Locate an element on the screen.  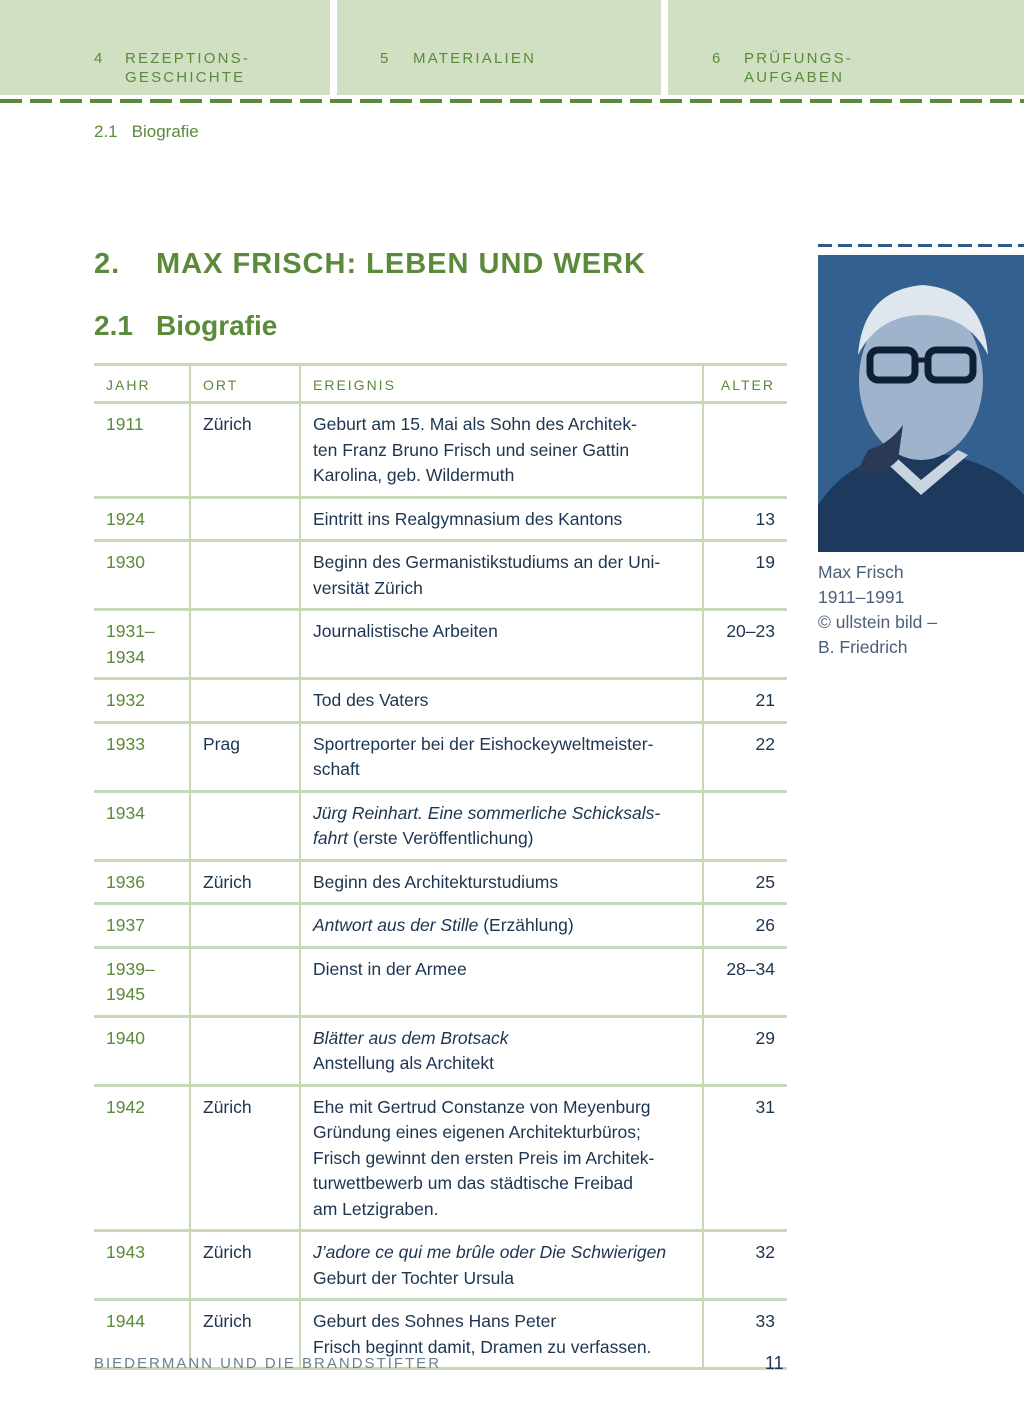
cell-alter: 32 is located at coordinates (744, 1265).